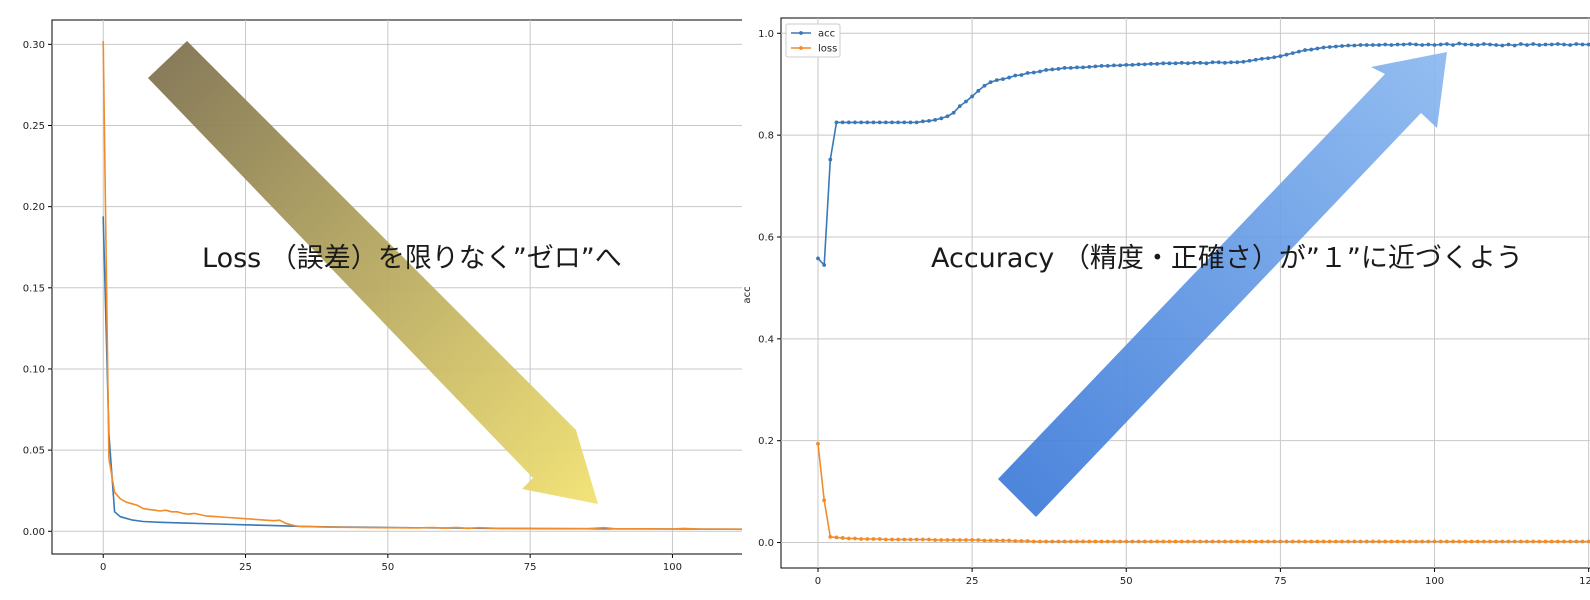  What do you see at coordinates (766, 34) in the screenshot?
I see `y-tick-label: 1.0` at bounding box center [766, 34].